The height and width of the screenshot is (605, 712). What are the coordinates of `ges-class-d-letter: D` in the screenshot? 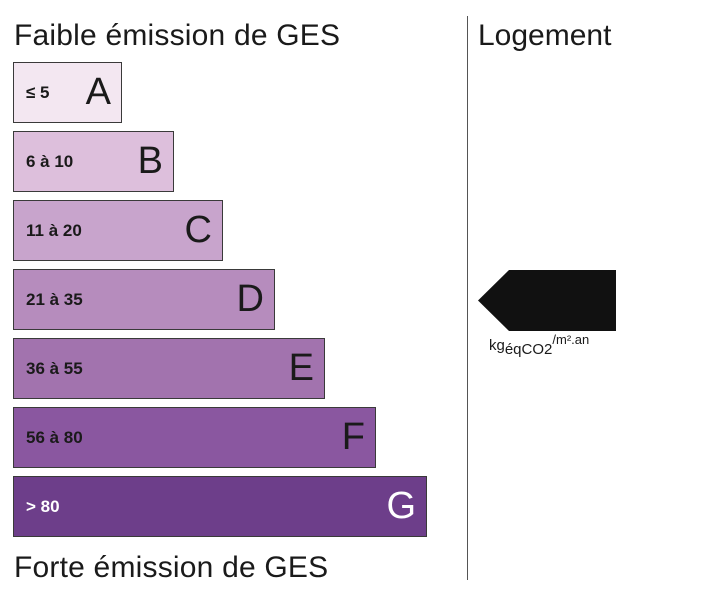 It's located at (250, 298).